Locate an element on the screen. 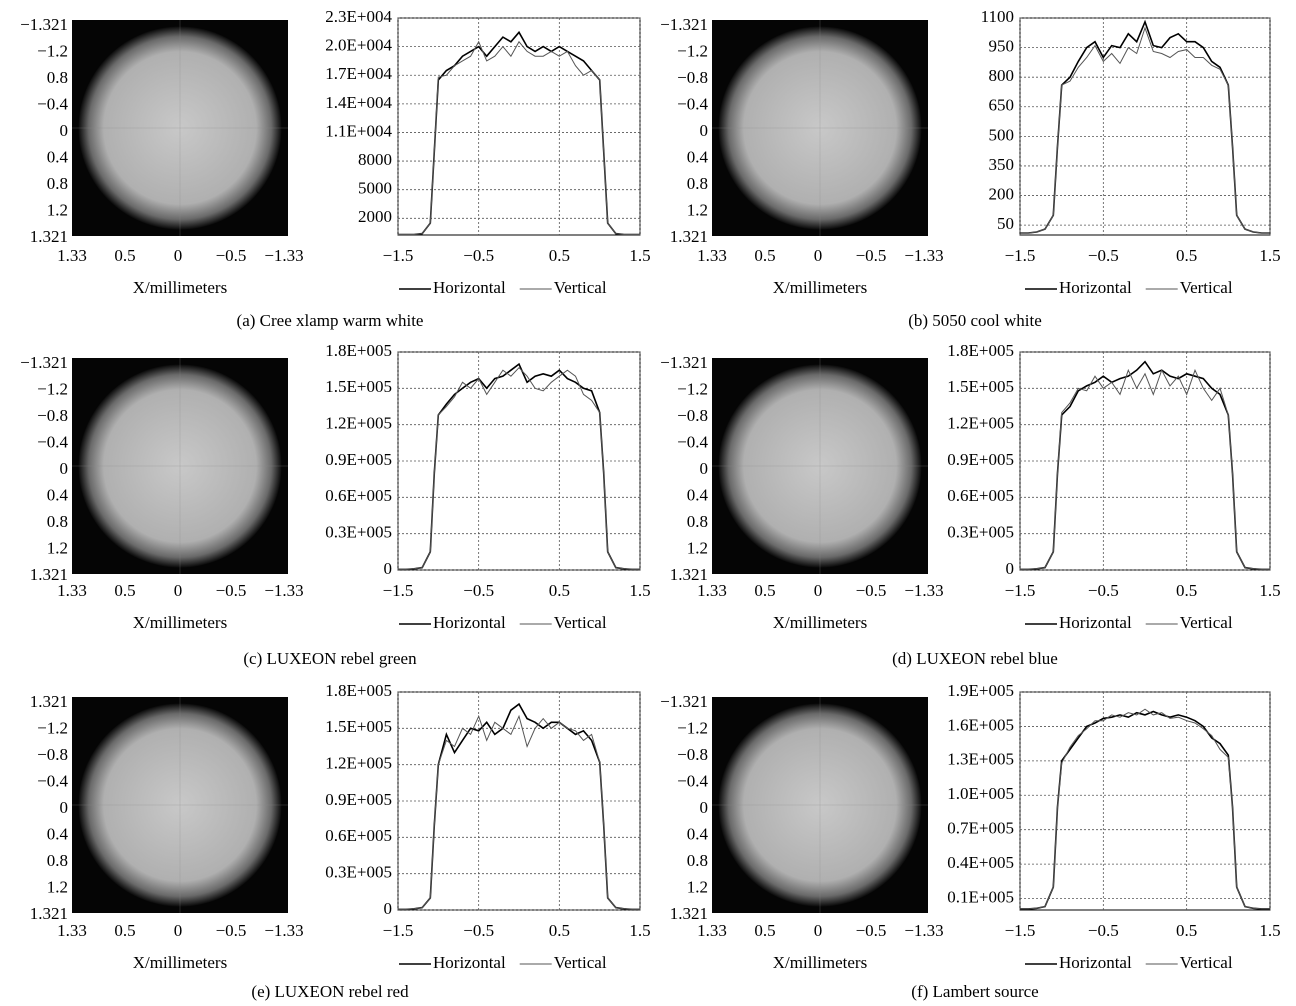 This screenshot has height=1006, width=1296. y-tick-label: 2000 is located at coordinates (375, 216).